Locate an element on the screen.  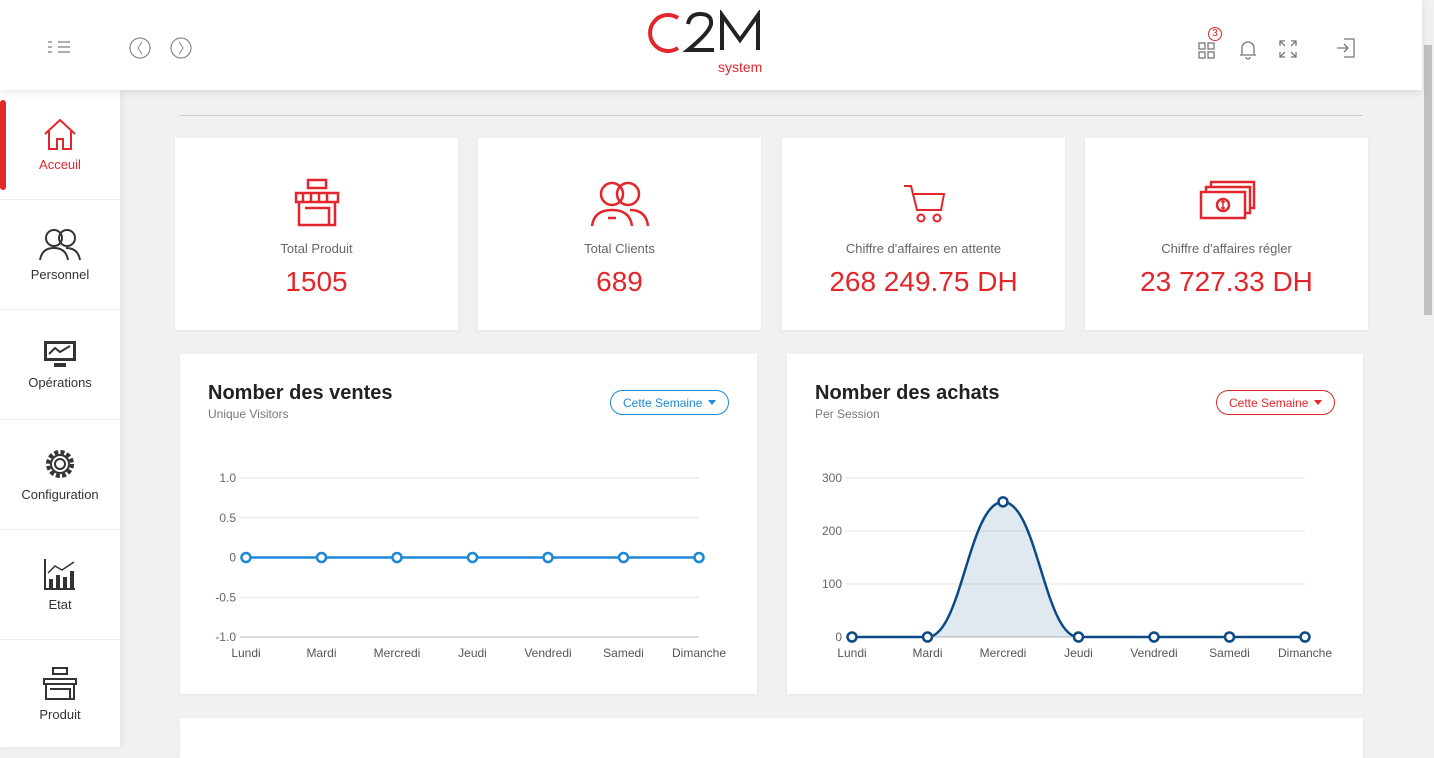
sidebar-item-acceuil: Acceuil is located at coordinates (60, 145).